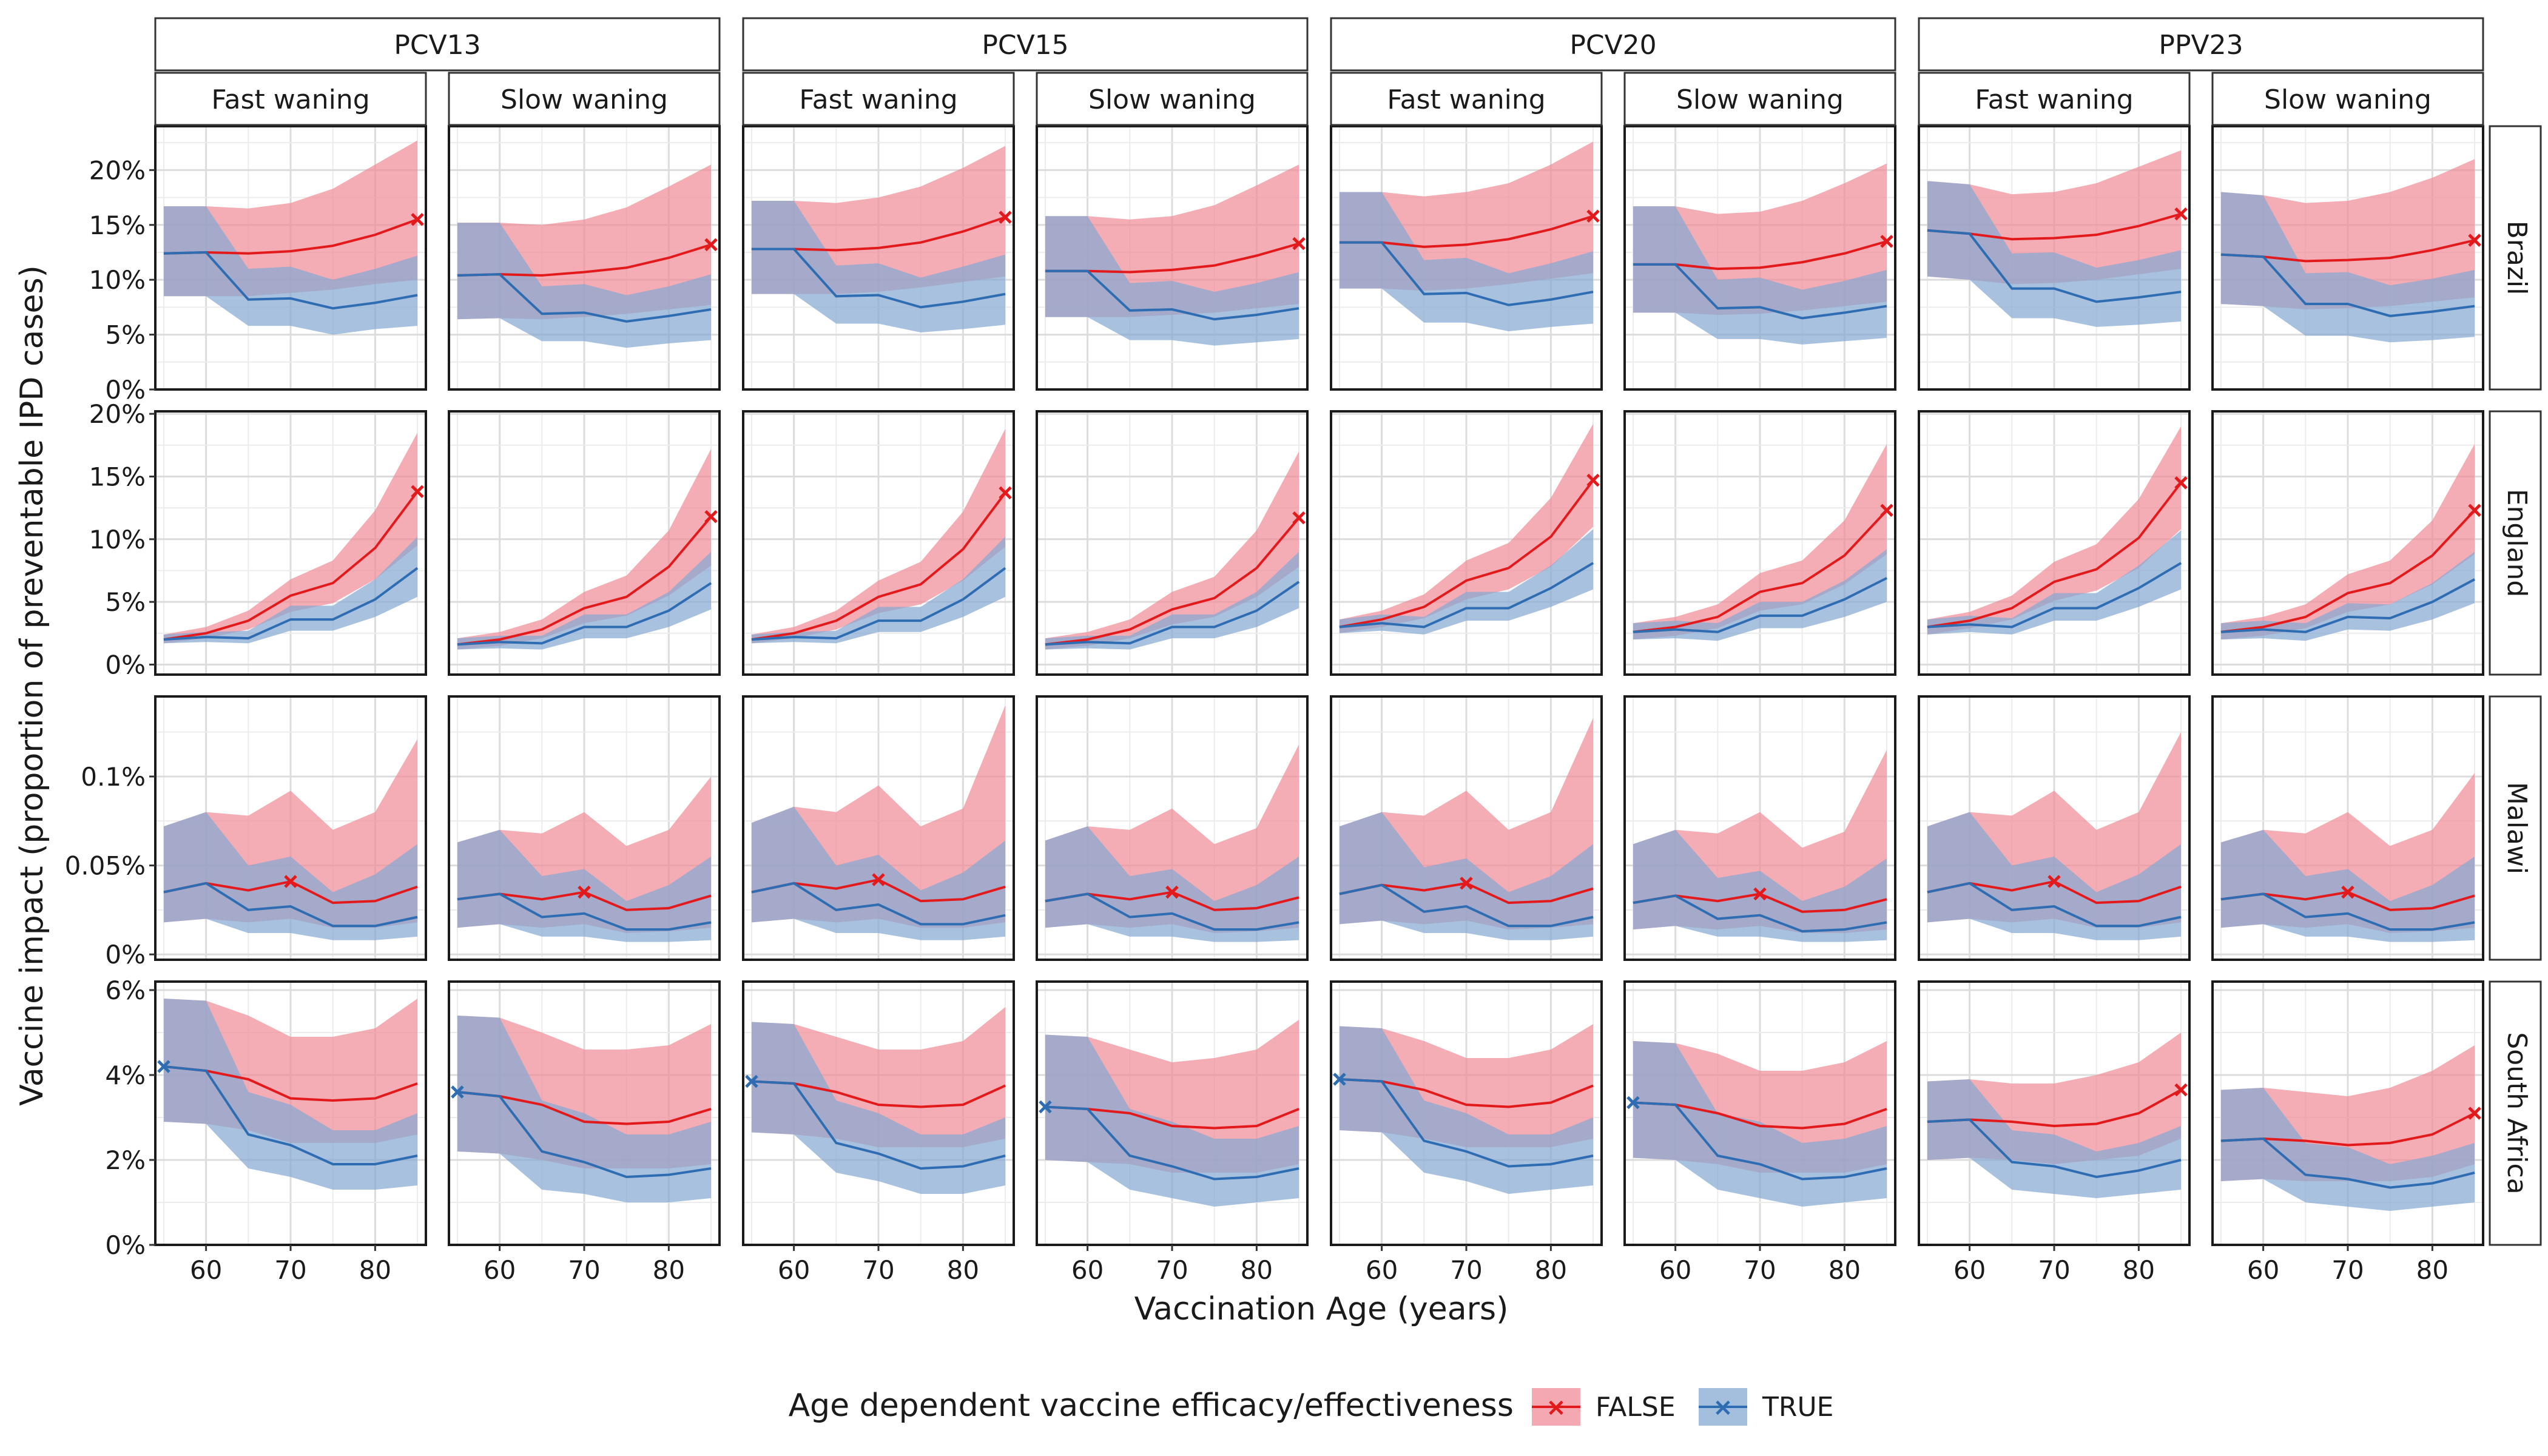  I want to click on x-tick-label: 70, so click(2054, 1270).